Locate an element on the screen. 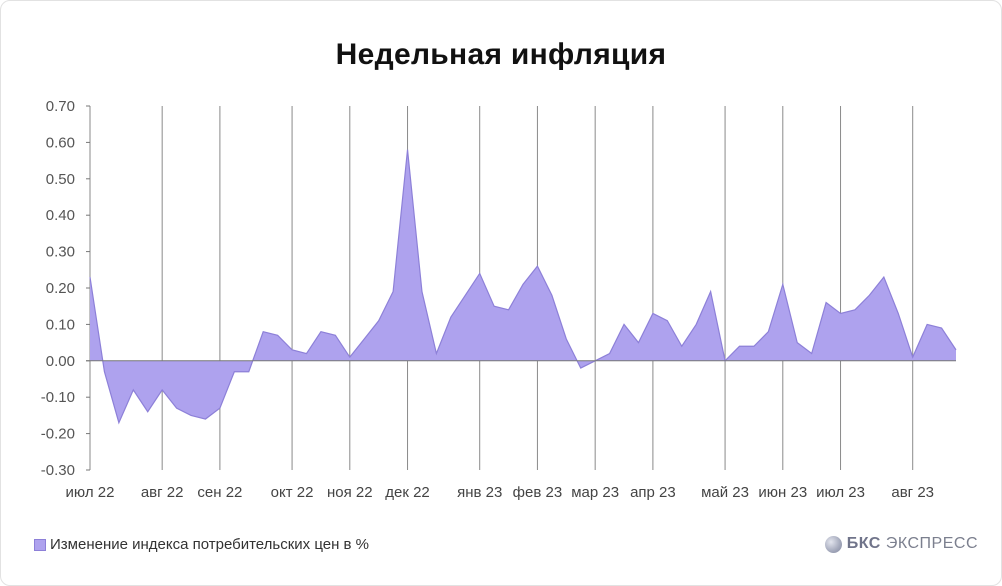 Image resolution: width=1002 pixels, height=586 pixels. x-tick-label: ноя 22 is located at coordinates (350, 492).